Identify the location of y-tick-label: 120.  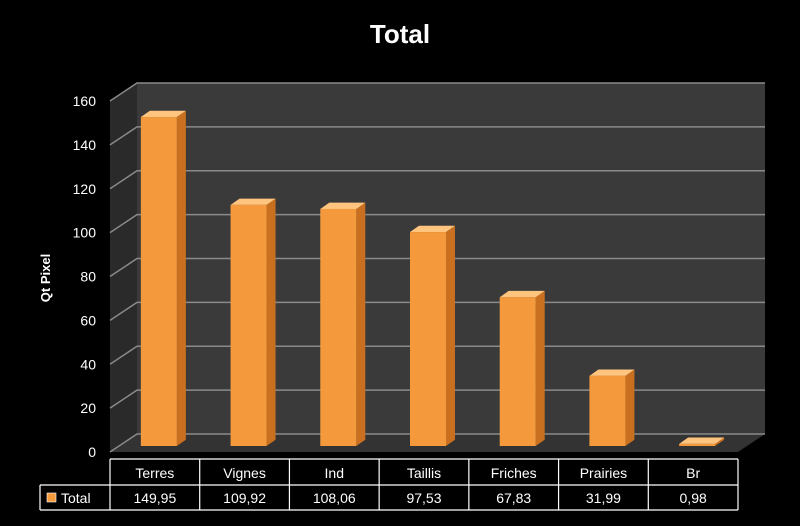
(85, 189).